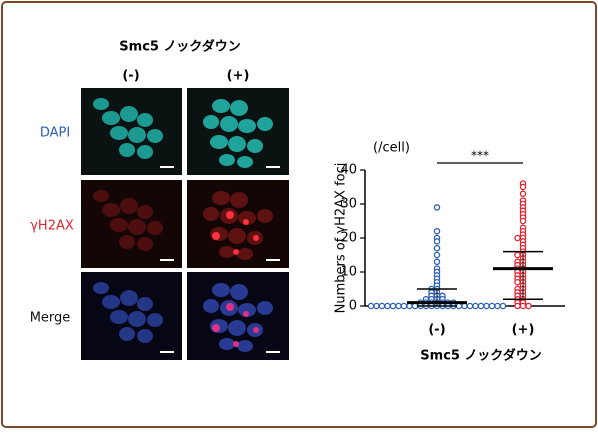  What do you see at coordinates (391, 148) in the screenshot?
I see `unit-label: (/cell)` at bounding box center [391, 148].